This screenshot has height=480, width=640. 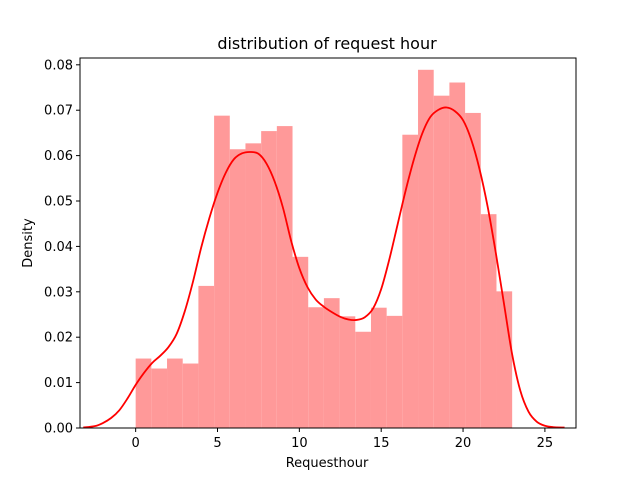 What do you see at coordinates (463, 443) in the screenshot?
I see `x-tick-label: 20` at bounding box center [463, 443].